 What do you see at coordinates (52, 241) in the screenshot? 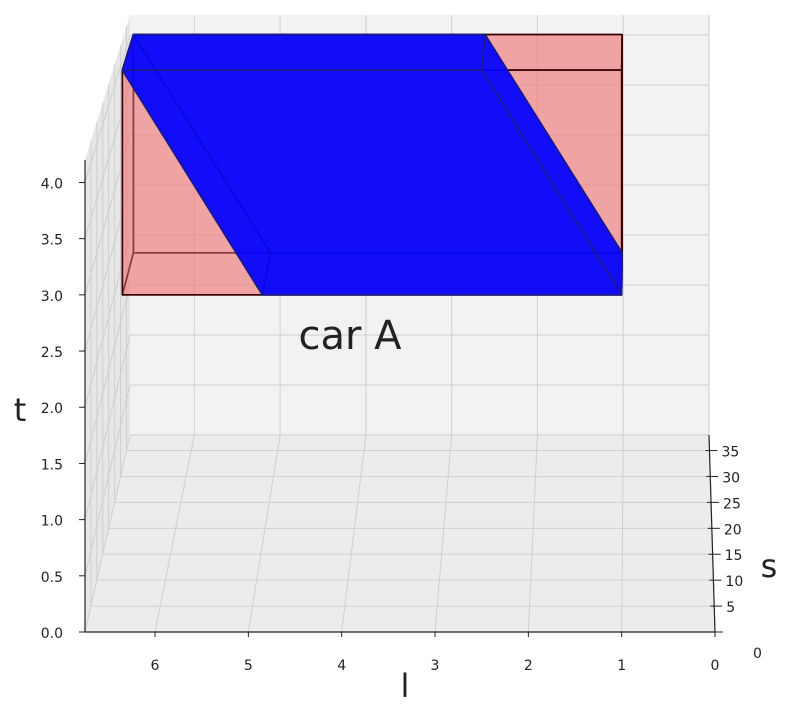
I see `z-tick-label: 3.5` at bounding box center [52, 241].